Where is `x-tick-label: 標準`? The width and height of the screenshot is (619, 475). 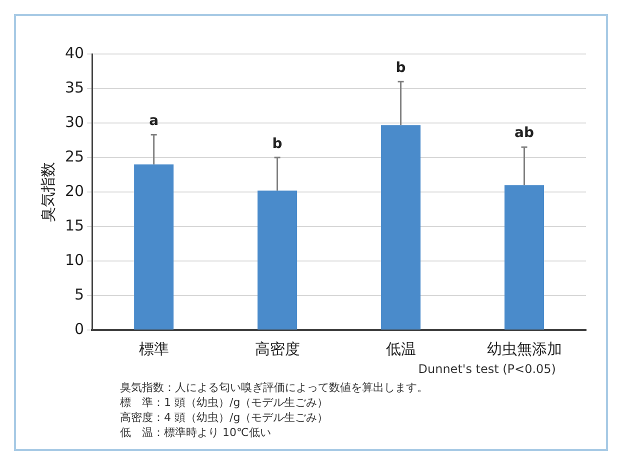 x-tick-label: 標準 is located at coordinates (153, 349).